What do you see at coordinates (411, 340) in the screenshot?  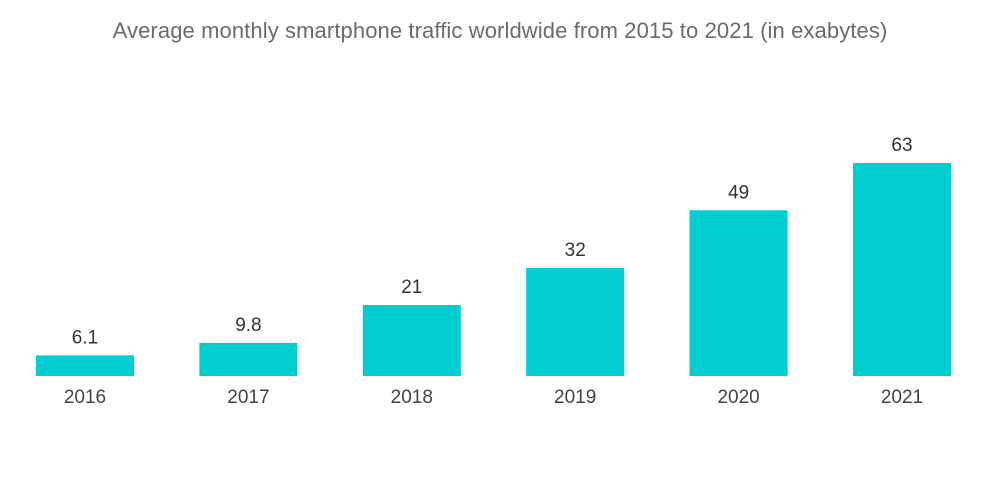 I see `bar-2018` at bounding box center [411, 340].